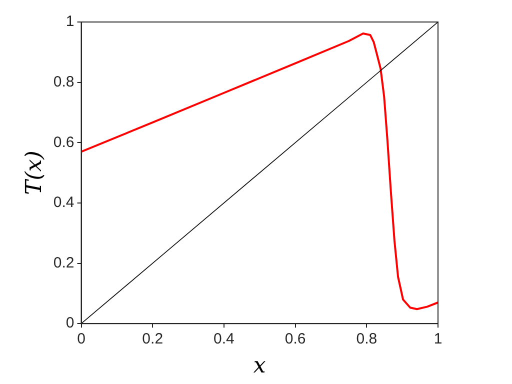 The height and width of the screenshot is (384, 512). Describe the element at coordinates (81, 339) in the screenshot. I see `x-tick-label: 0` at that location.